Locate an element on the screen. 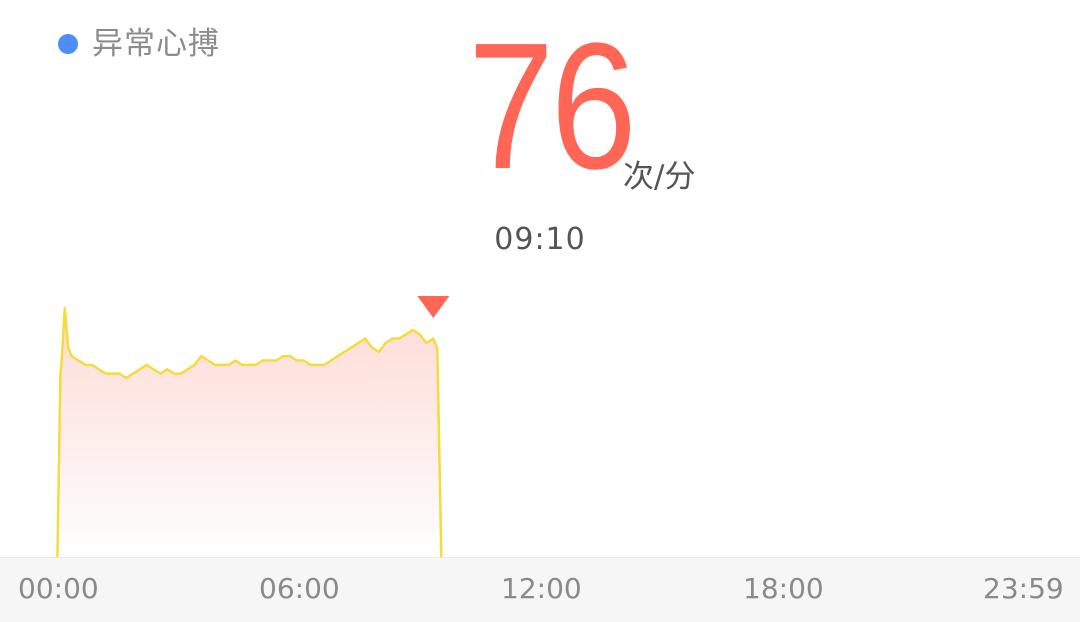  reading-time: 09:10 is located at coordinates (540, 239).